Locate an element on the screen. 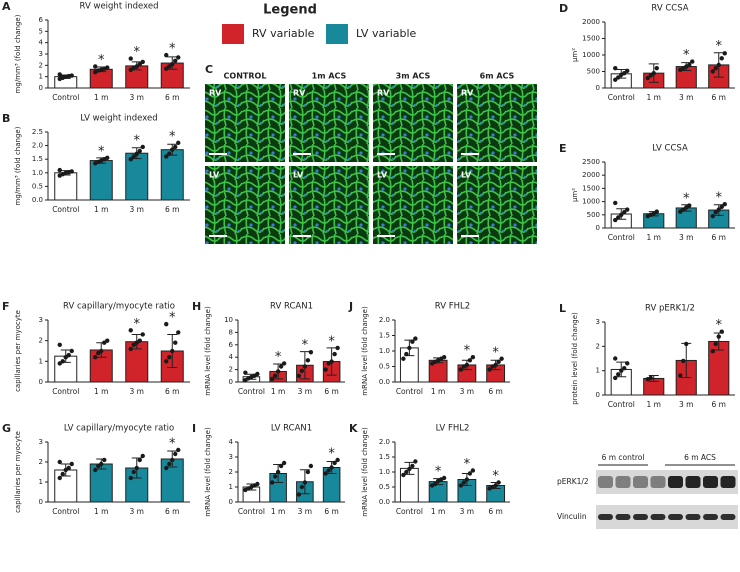  y-axis-label: mg/mm³ (fold change) is located at coordinates (18, 165).